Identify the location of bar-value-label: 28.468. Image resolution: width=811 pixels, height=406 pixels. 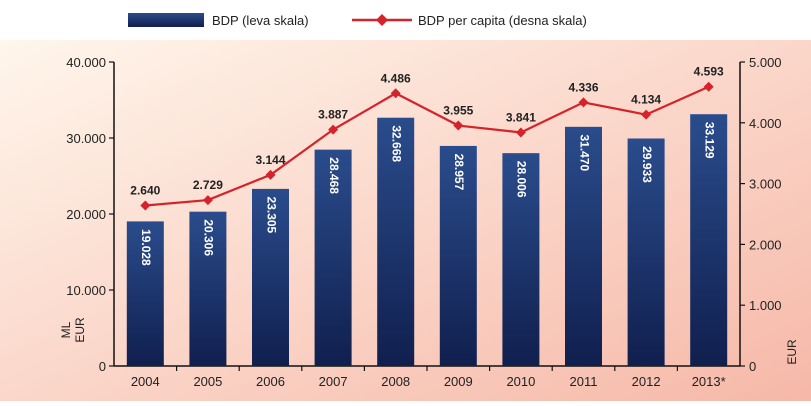
(334, 175).